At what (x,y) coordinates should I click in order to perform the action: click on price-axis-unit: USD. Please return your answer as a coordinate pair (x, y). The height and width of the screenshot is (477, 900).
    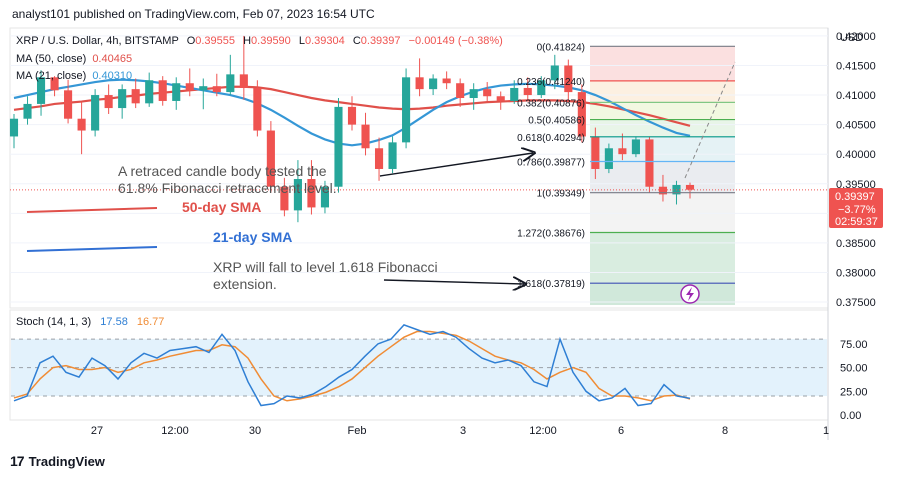
    Looking at the image, I should click on (851, 38).